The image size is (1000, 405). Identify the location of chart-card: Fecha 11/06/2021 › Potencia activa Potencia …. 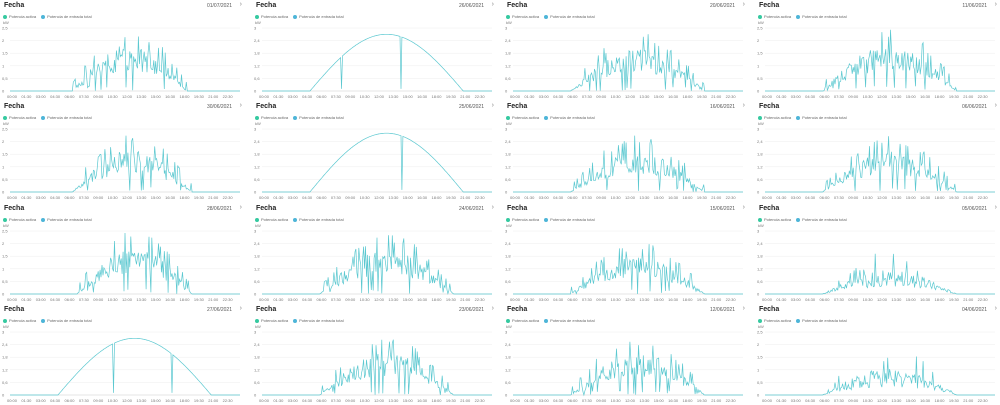
(877, 49).